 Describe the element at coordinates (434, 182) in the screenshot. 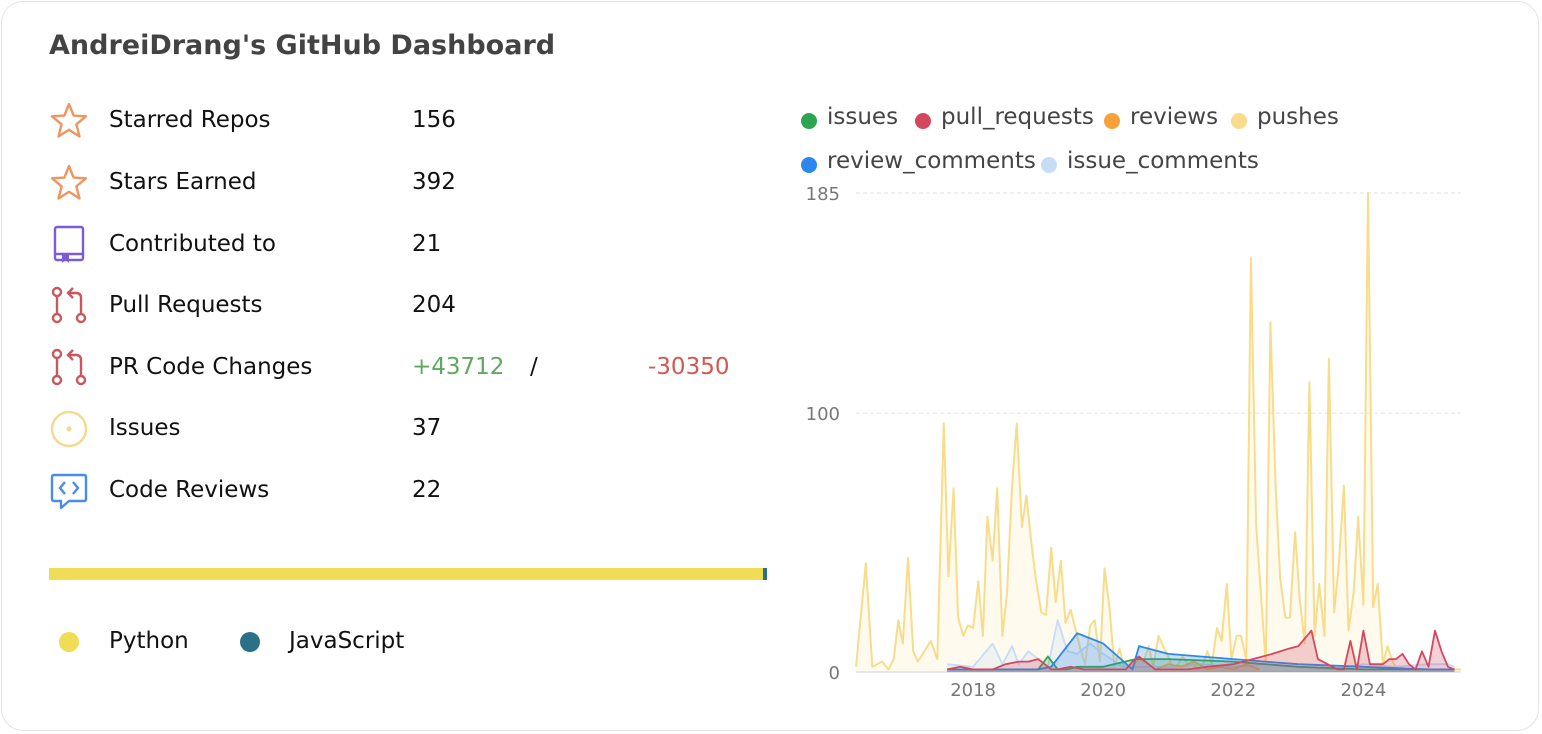

I see `stat-value: 392` at that location.